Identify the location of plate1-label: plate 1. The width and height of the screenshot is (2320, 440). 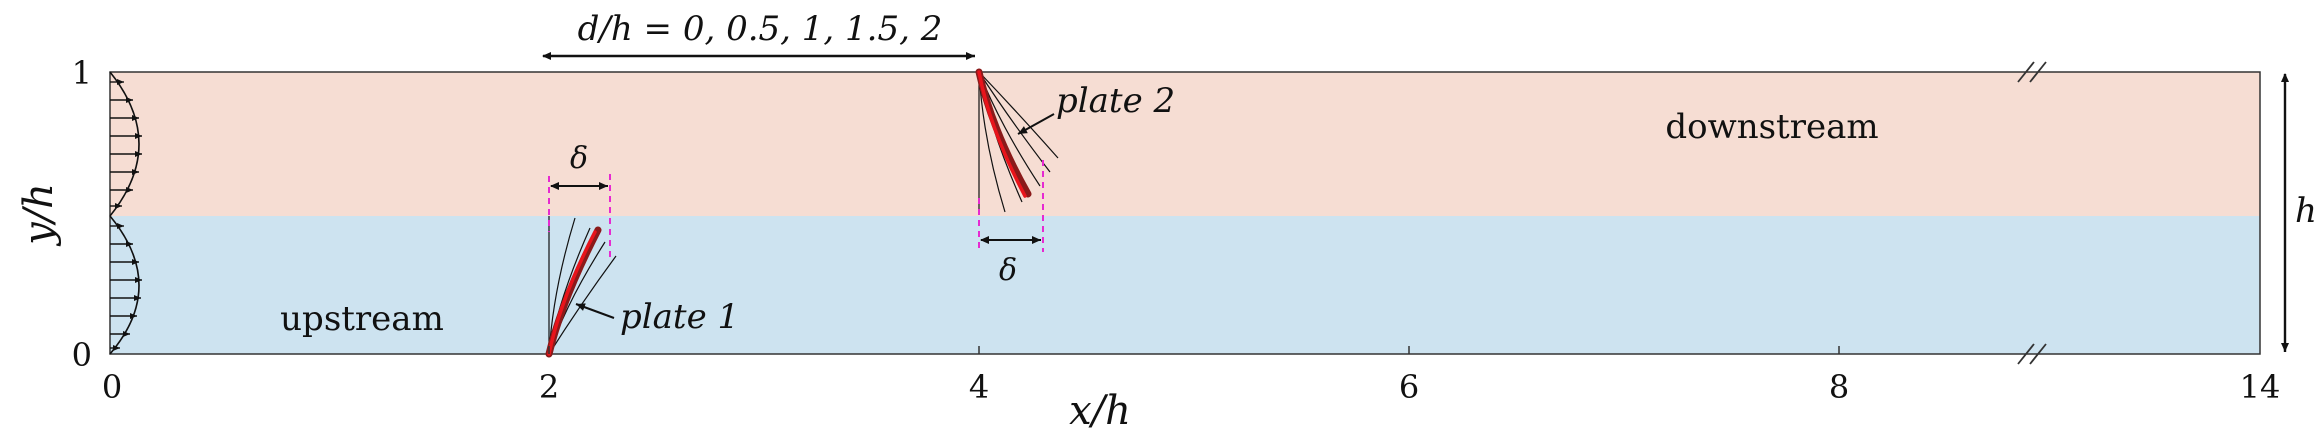
(679, 317).